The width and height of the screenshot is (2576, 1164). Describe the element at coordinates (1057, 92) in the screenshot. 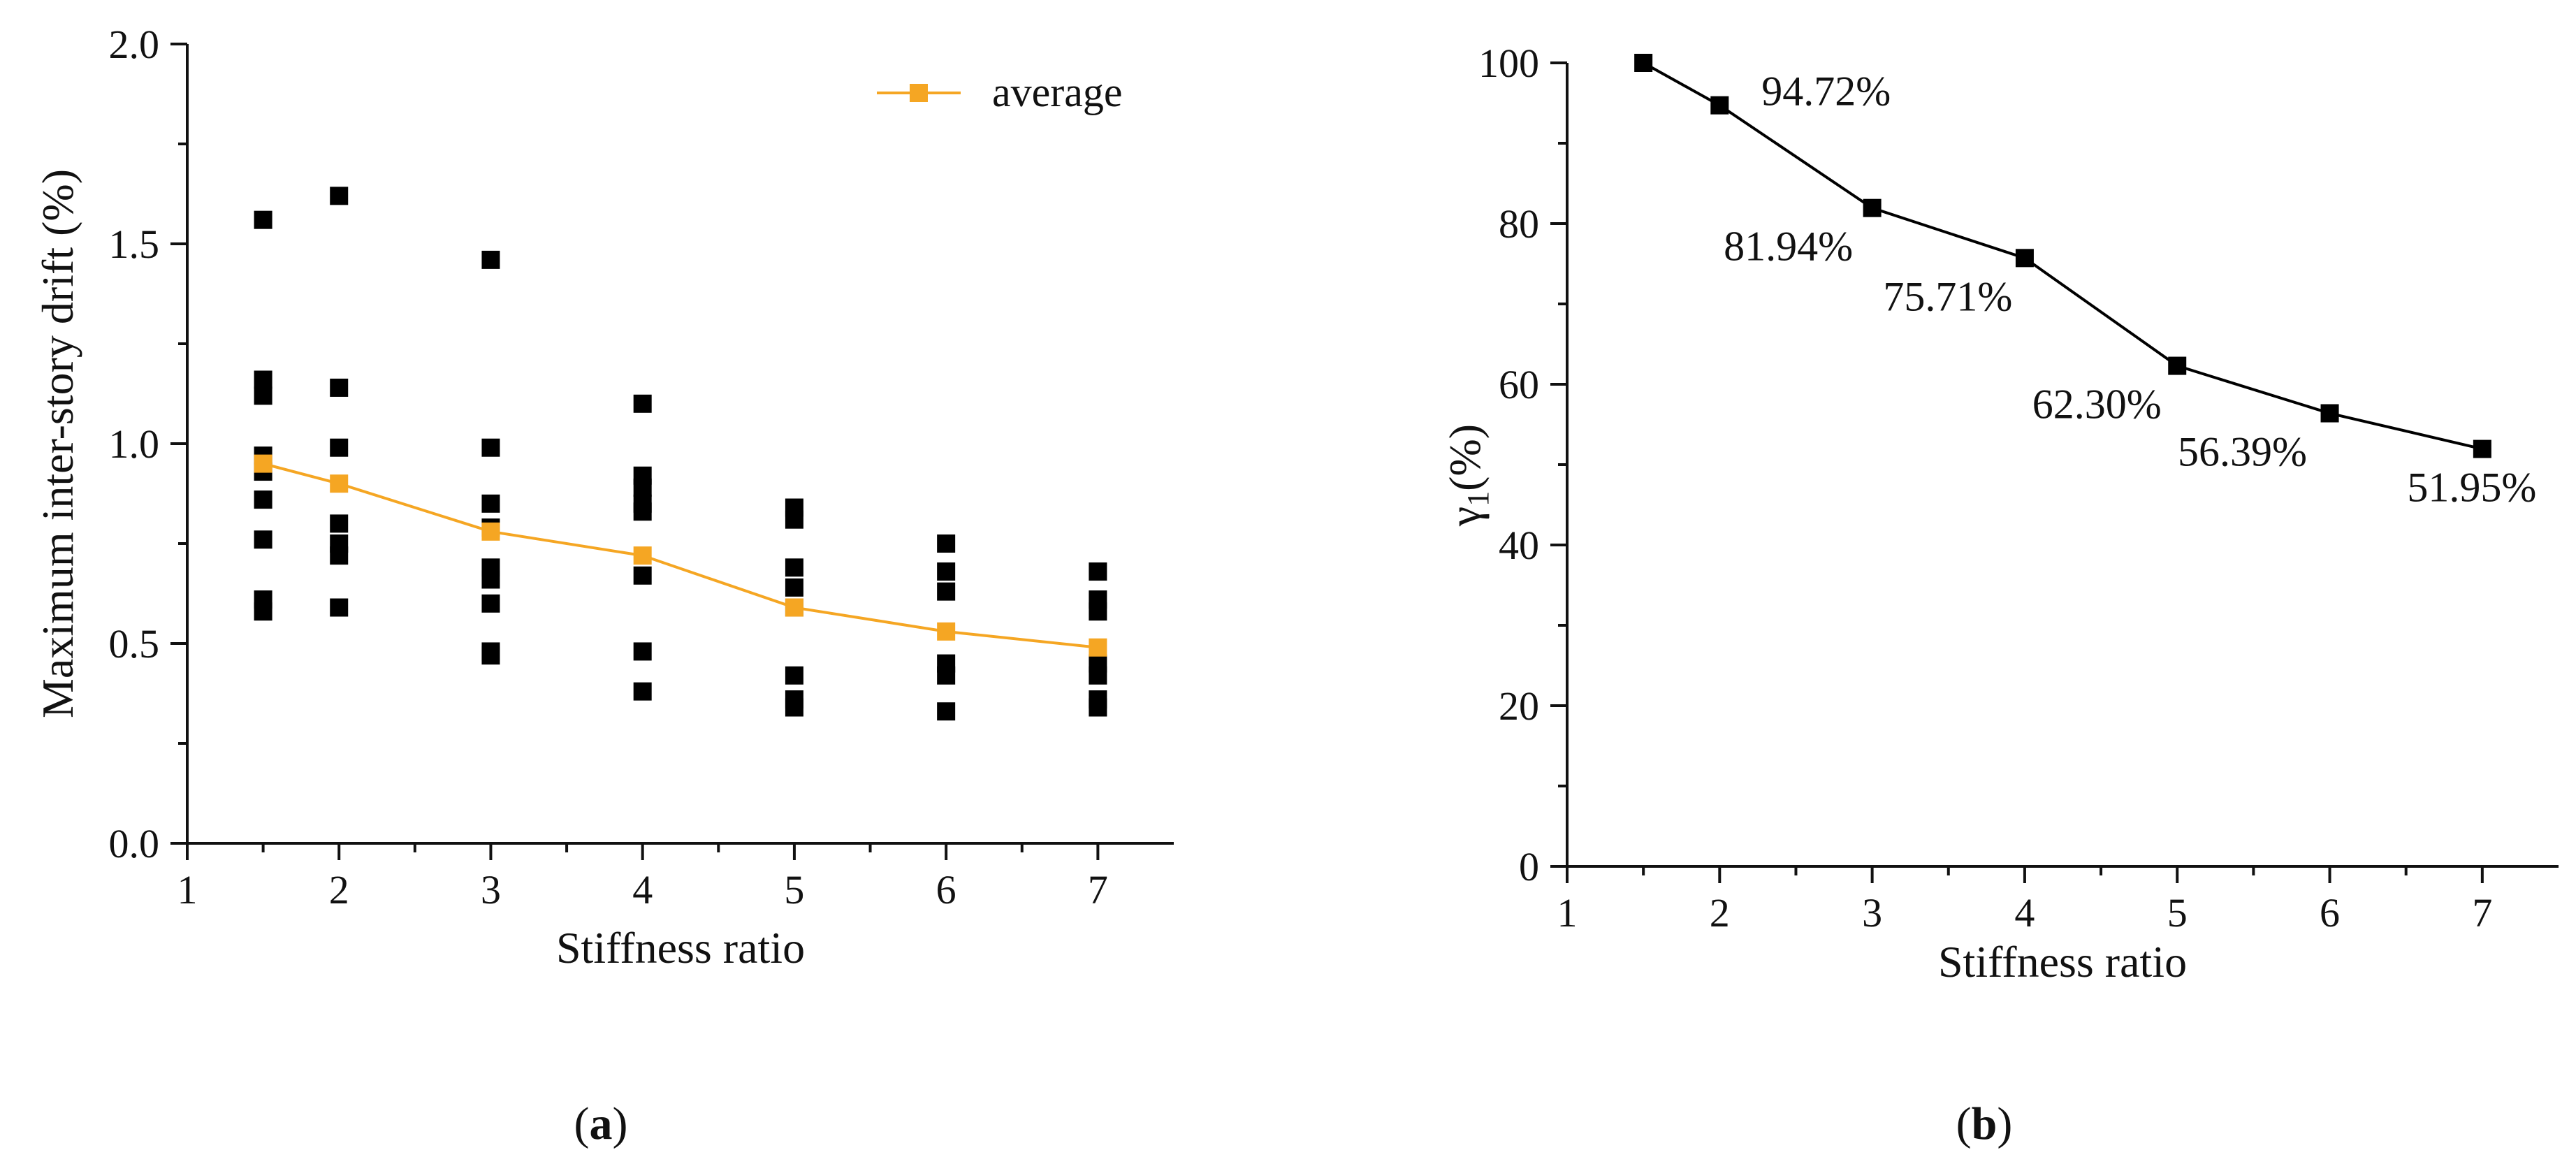

I see `legend-average-label: average` at that location.